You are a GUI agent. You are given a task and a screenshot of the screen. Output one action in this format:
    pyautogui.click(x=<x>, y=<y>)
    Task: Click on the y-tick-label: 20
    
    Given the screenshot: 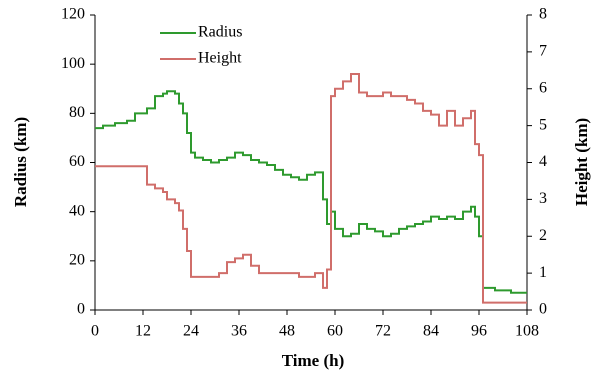 What is the action you would take?
    pyautogui.click(x=77, y=260)
    